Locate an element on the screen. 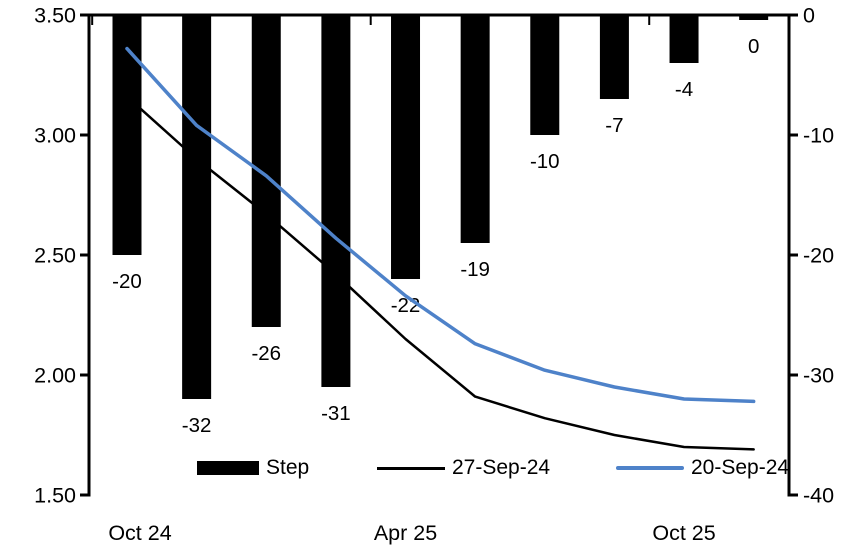 The width and height of the screenshot is (852, 551). left-axis-tick-label: 2.50 is located at coordinates (55, 256).